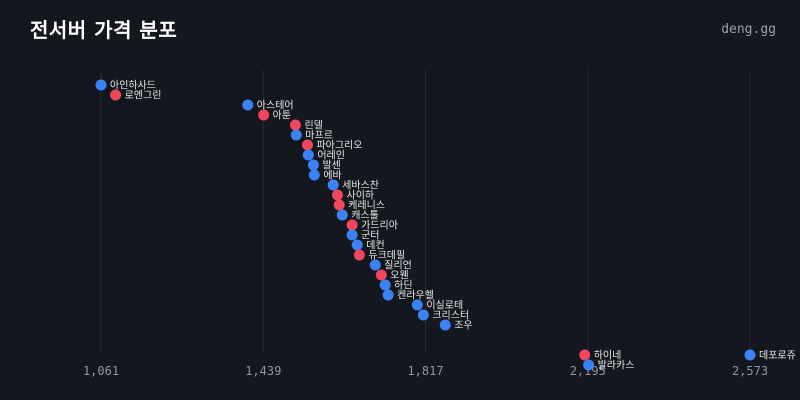 This screenshot has height=400, width=800. Describe the element at coordinates (143, 96) in the screenshot. I see `point-label: 로엔그린` at that location.